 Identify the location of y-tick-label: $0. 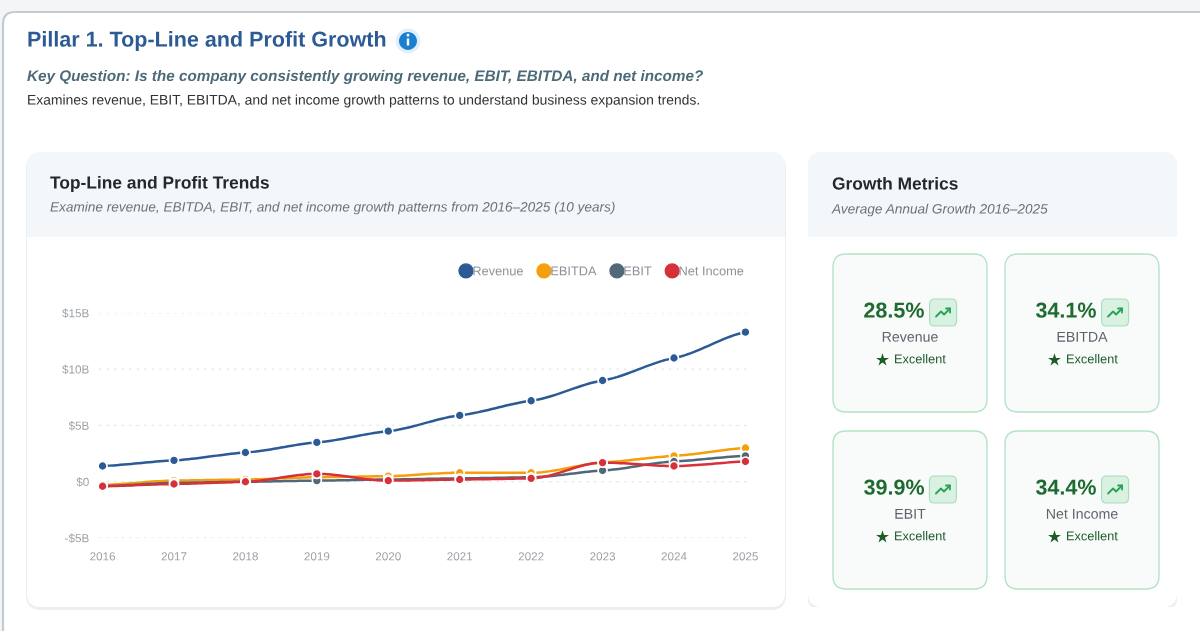
(82, 482).